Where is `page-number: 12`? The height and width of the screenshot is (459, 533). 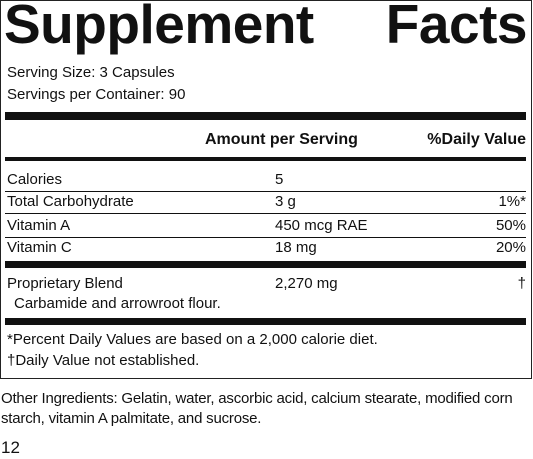 page-number: 12 is located at coordinates (10, 447).